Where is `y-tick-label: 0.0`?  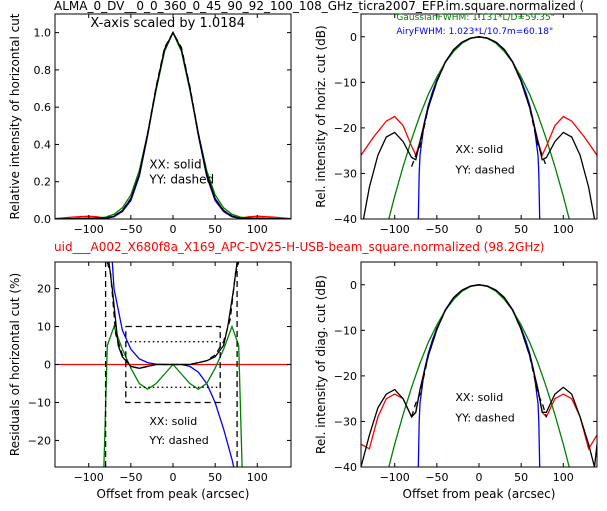
y-tick-label: 0.0 is located at coordinates (43, 219).